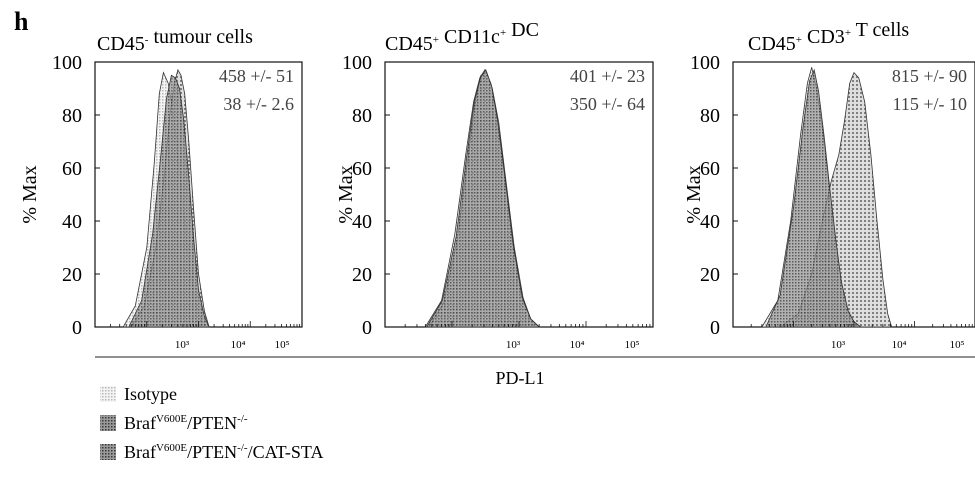 The image size is (975, 485). Describe the element at coordinates (462, 37) in the screenshot. I see `panel-title: CD45+ CD11c+ DC` at that location.